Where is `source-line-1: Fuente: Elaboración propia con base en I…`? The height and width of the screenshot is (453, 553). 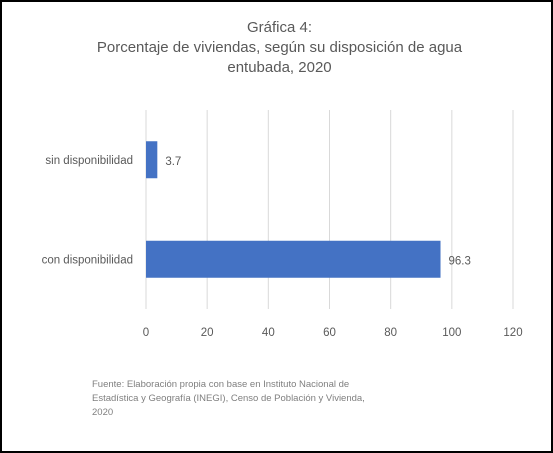 source-line-1: Fuente: Elaboración propia con base en I… is located at coordinates (221, 384).